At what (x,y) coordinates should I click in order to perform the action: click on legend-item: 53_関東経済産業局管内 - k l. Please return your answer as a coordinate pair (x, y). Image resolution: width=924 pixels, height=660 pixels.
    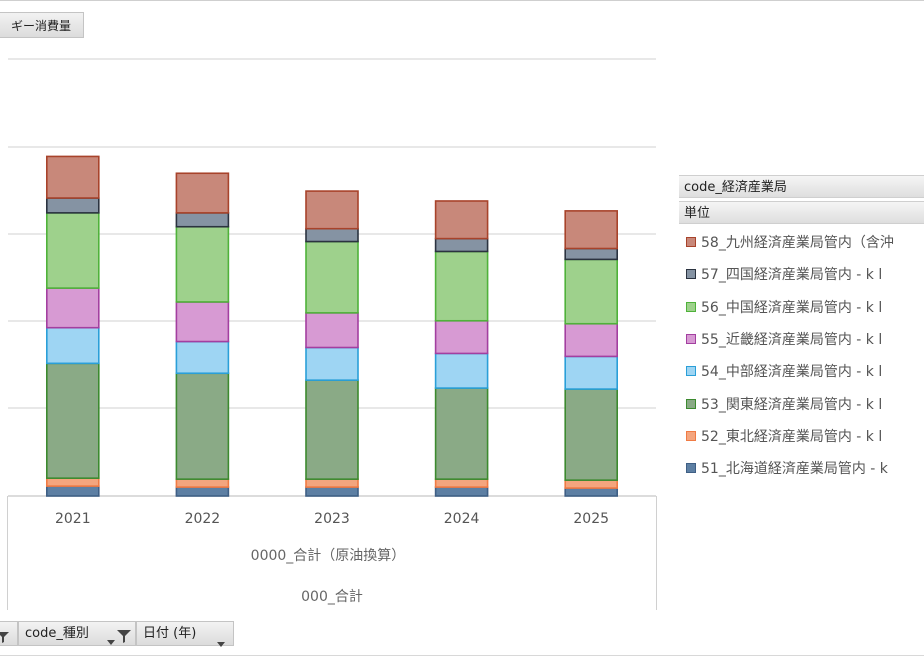
    Looking at the image, I should click on (784, 405).